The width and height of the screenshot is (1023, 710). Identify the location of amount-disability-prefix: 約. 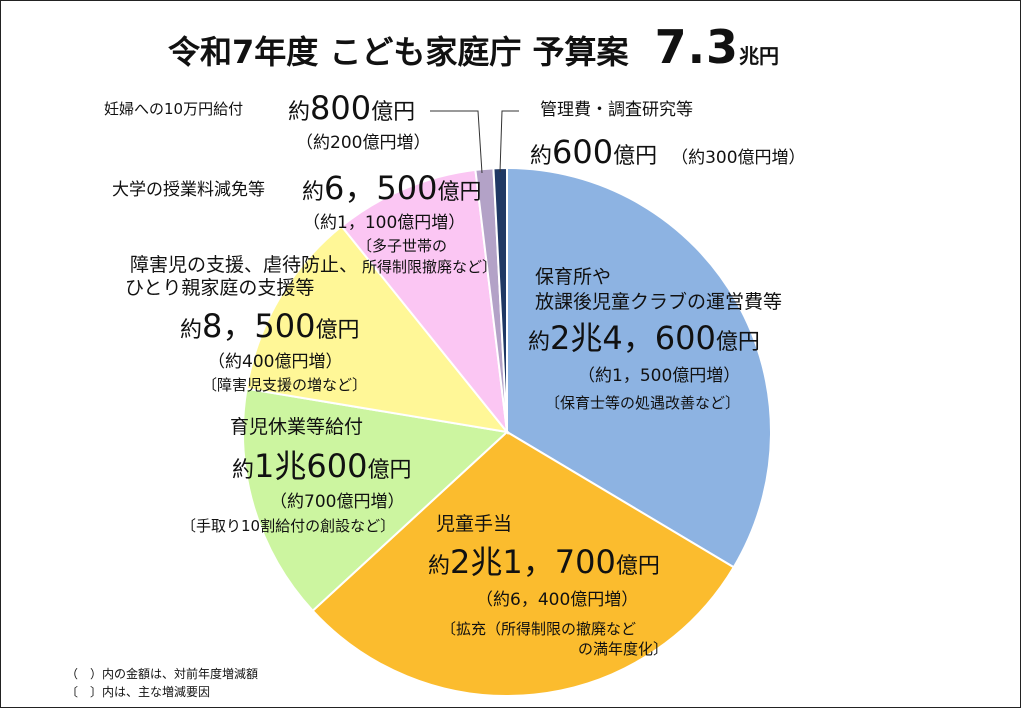
(191, 330).